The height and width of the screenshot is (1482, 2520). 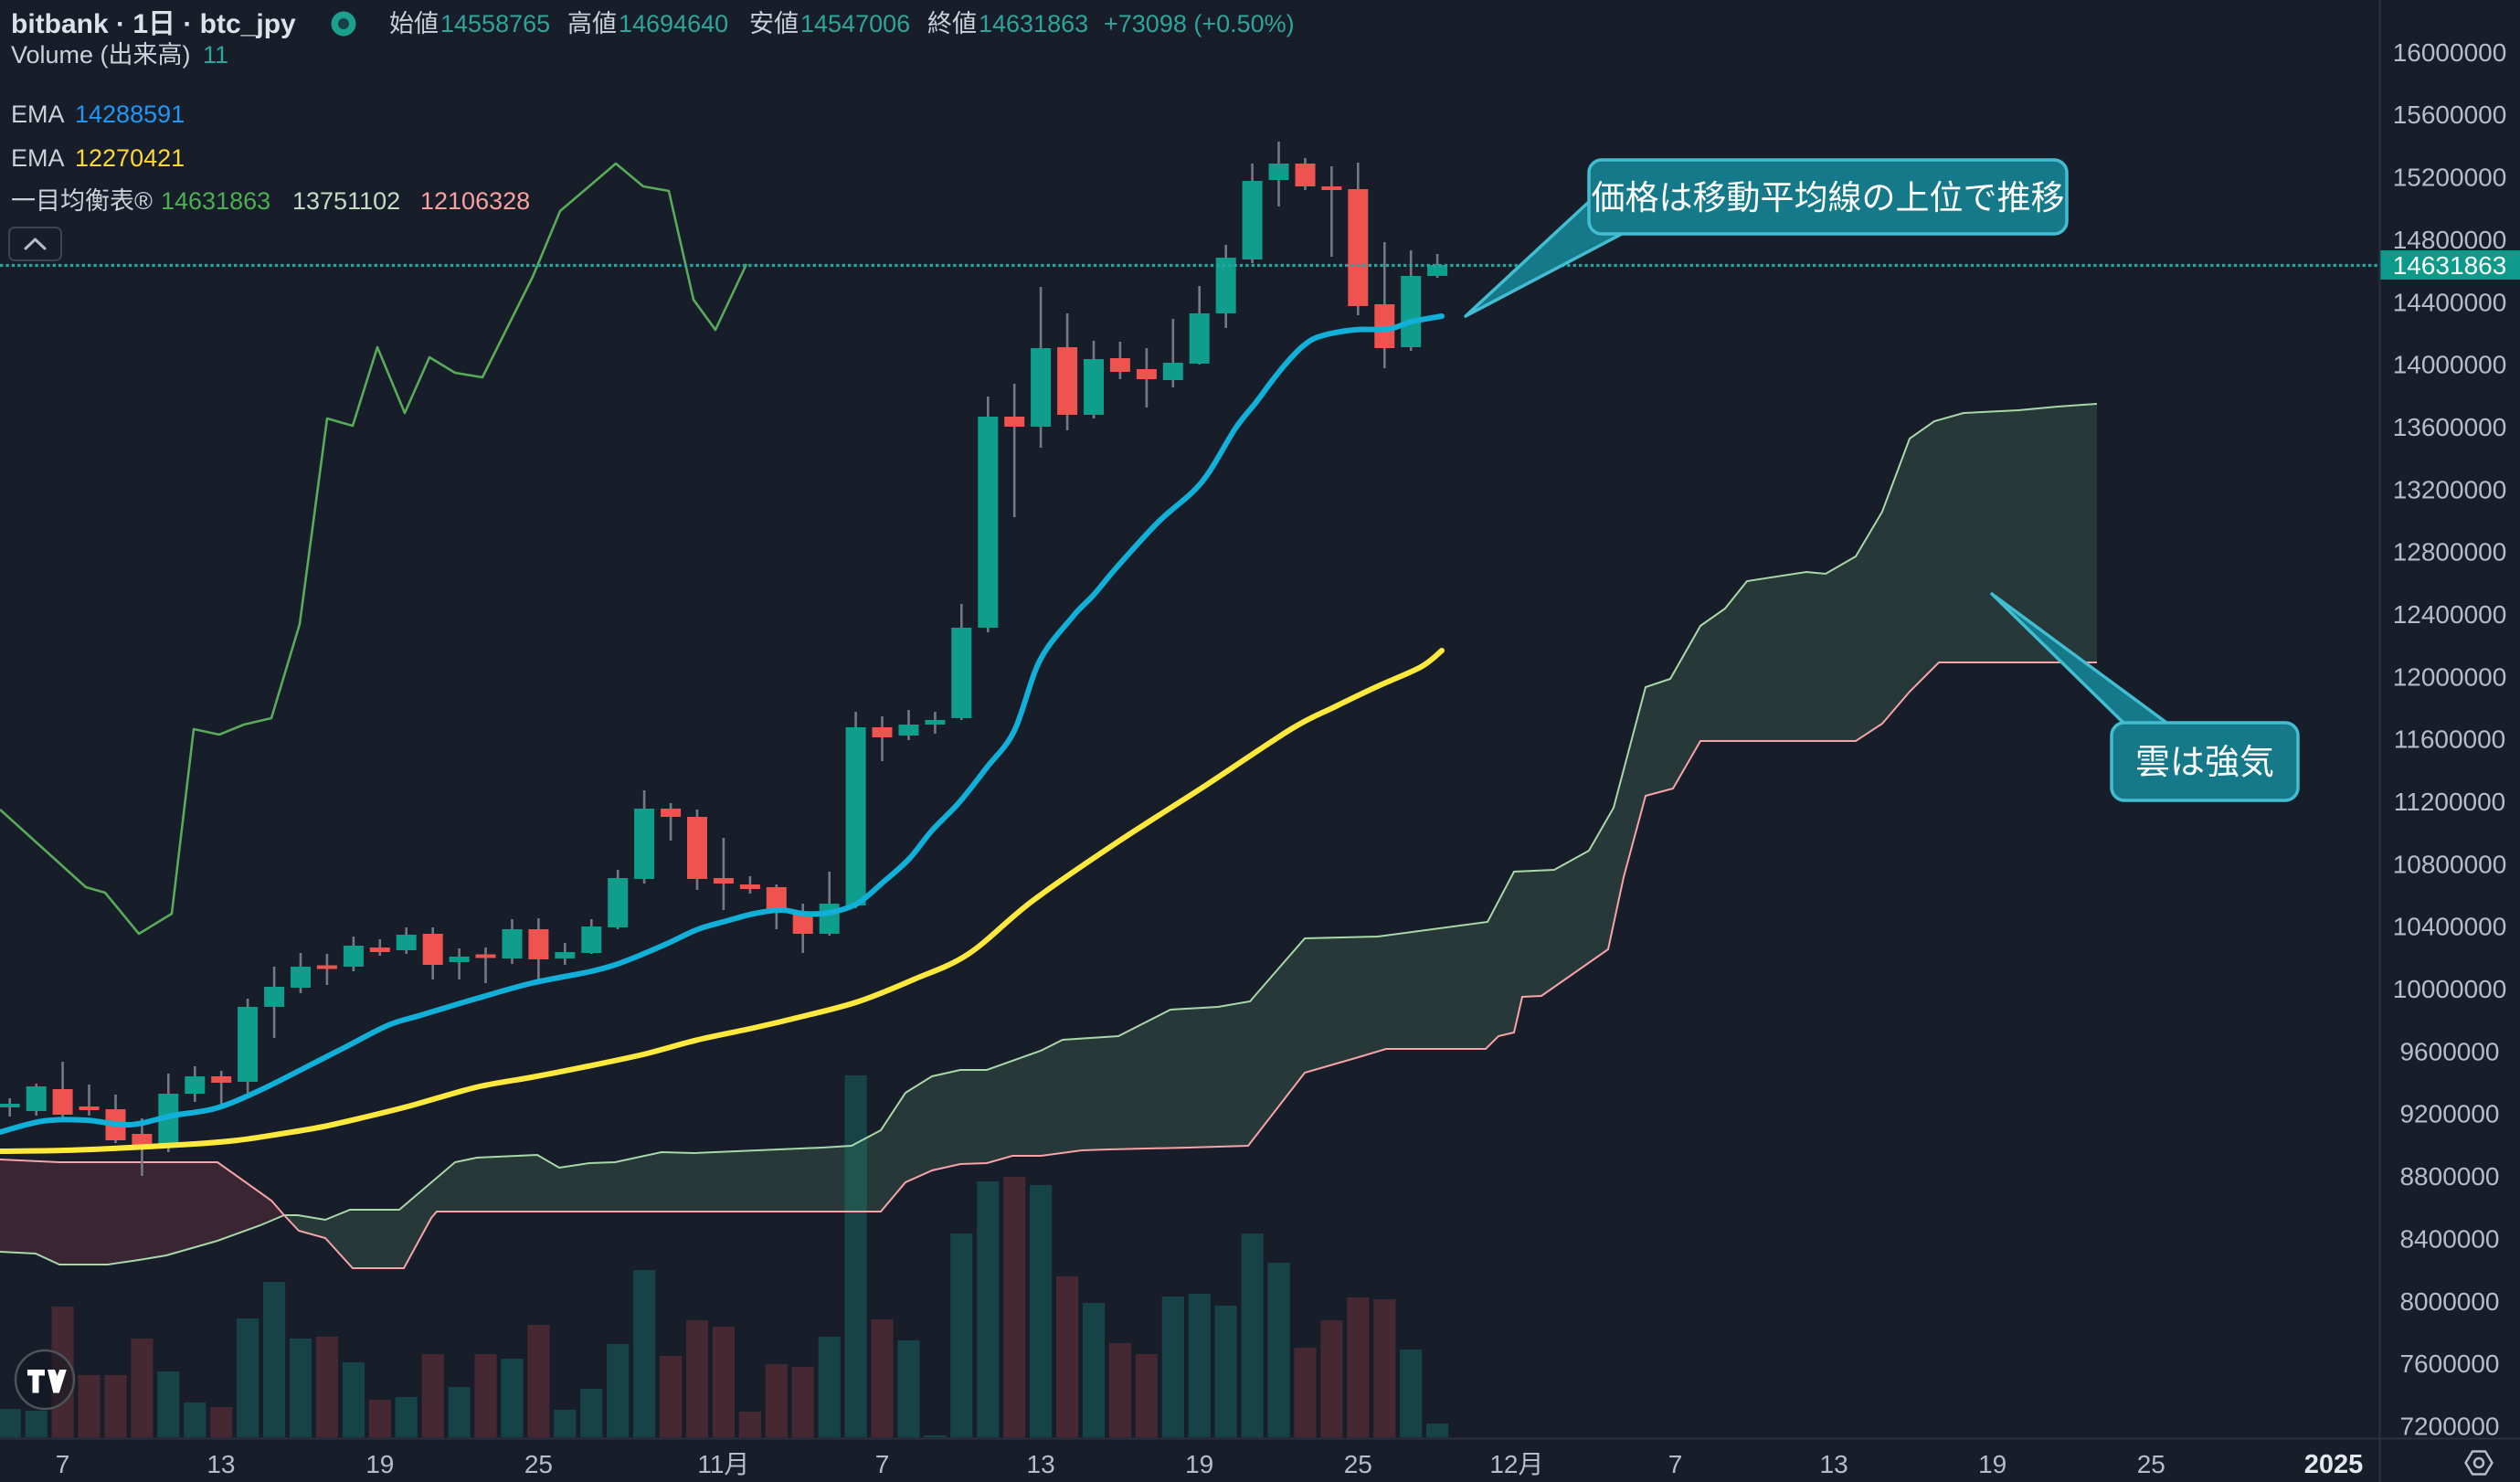 I want to click on svg-text: 12800000, so click(x=2450, y=552).